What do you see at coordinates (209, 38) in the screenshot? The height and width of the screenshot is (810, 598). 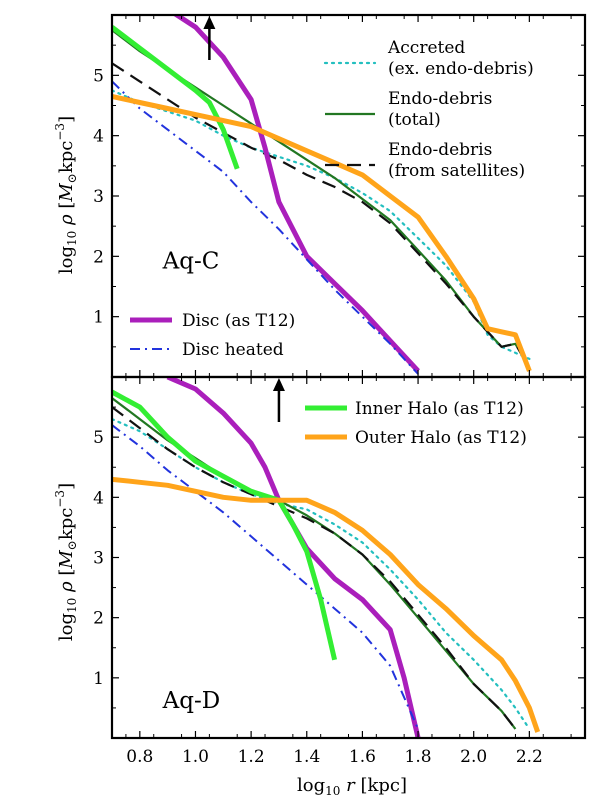 I see `panel-aq-c-arrow` at bounding box center [209, 38].